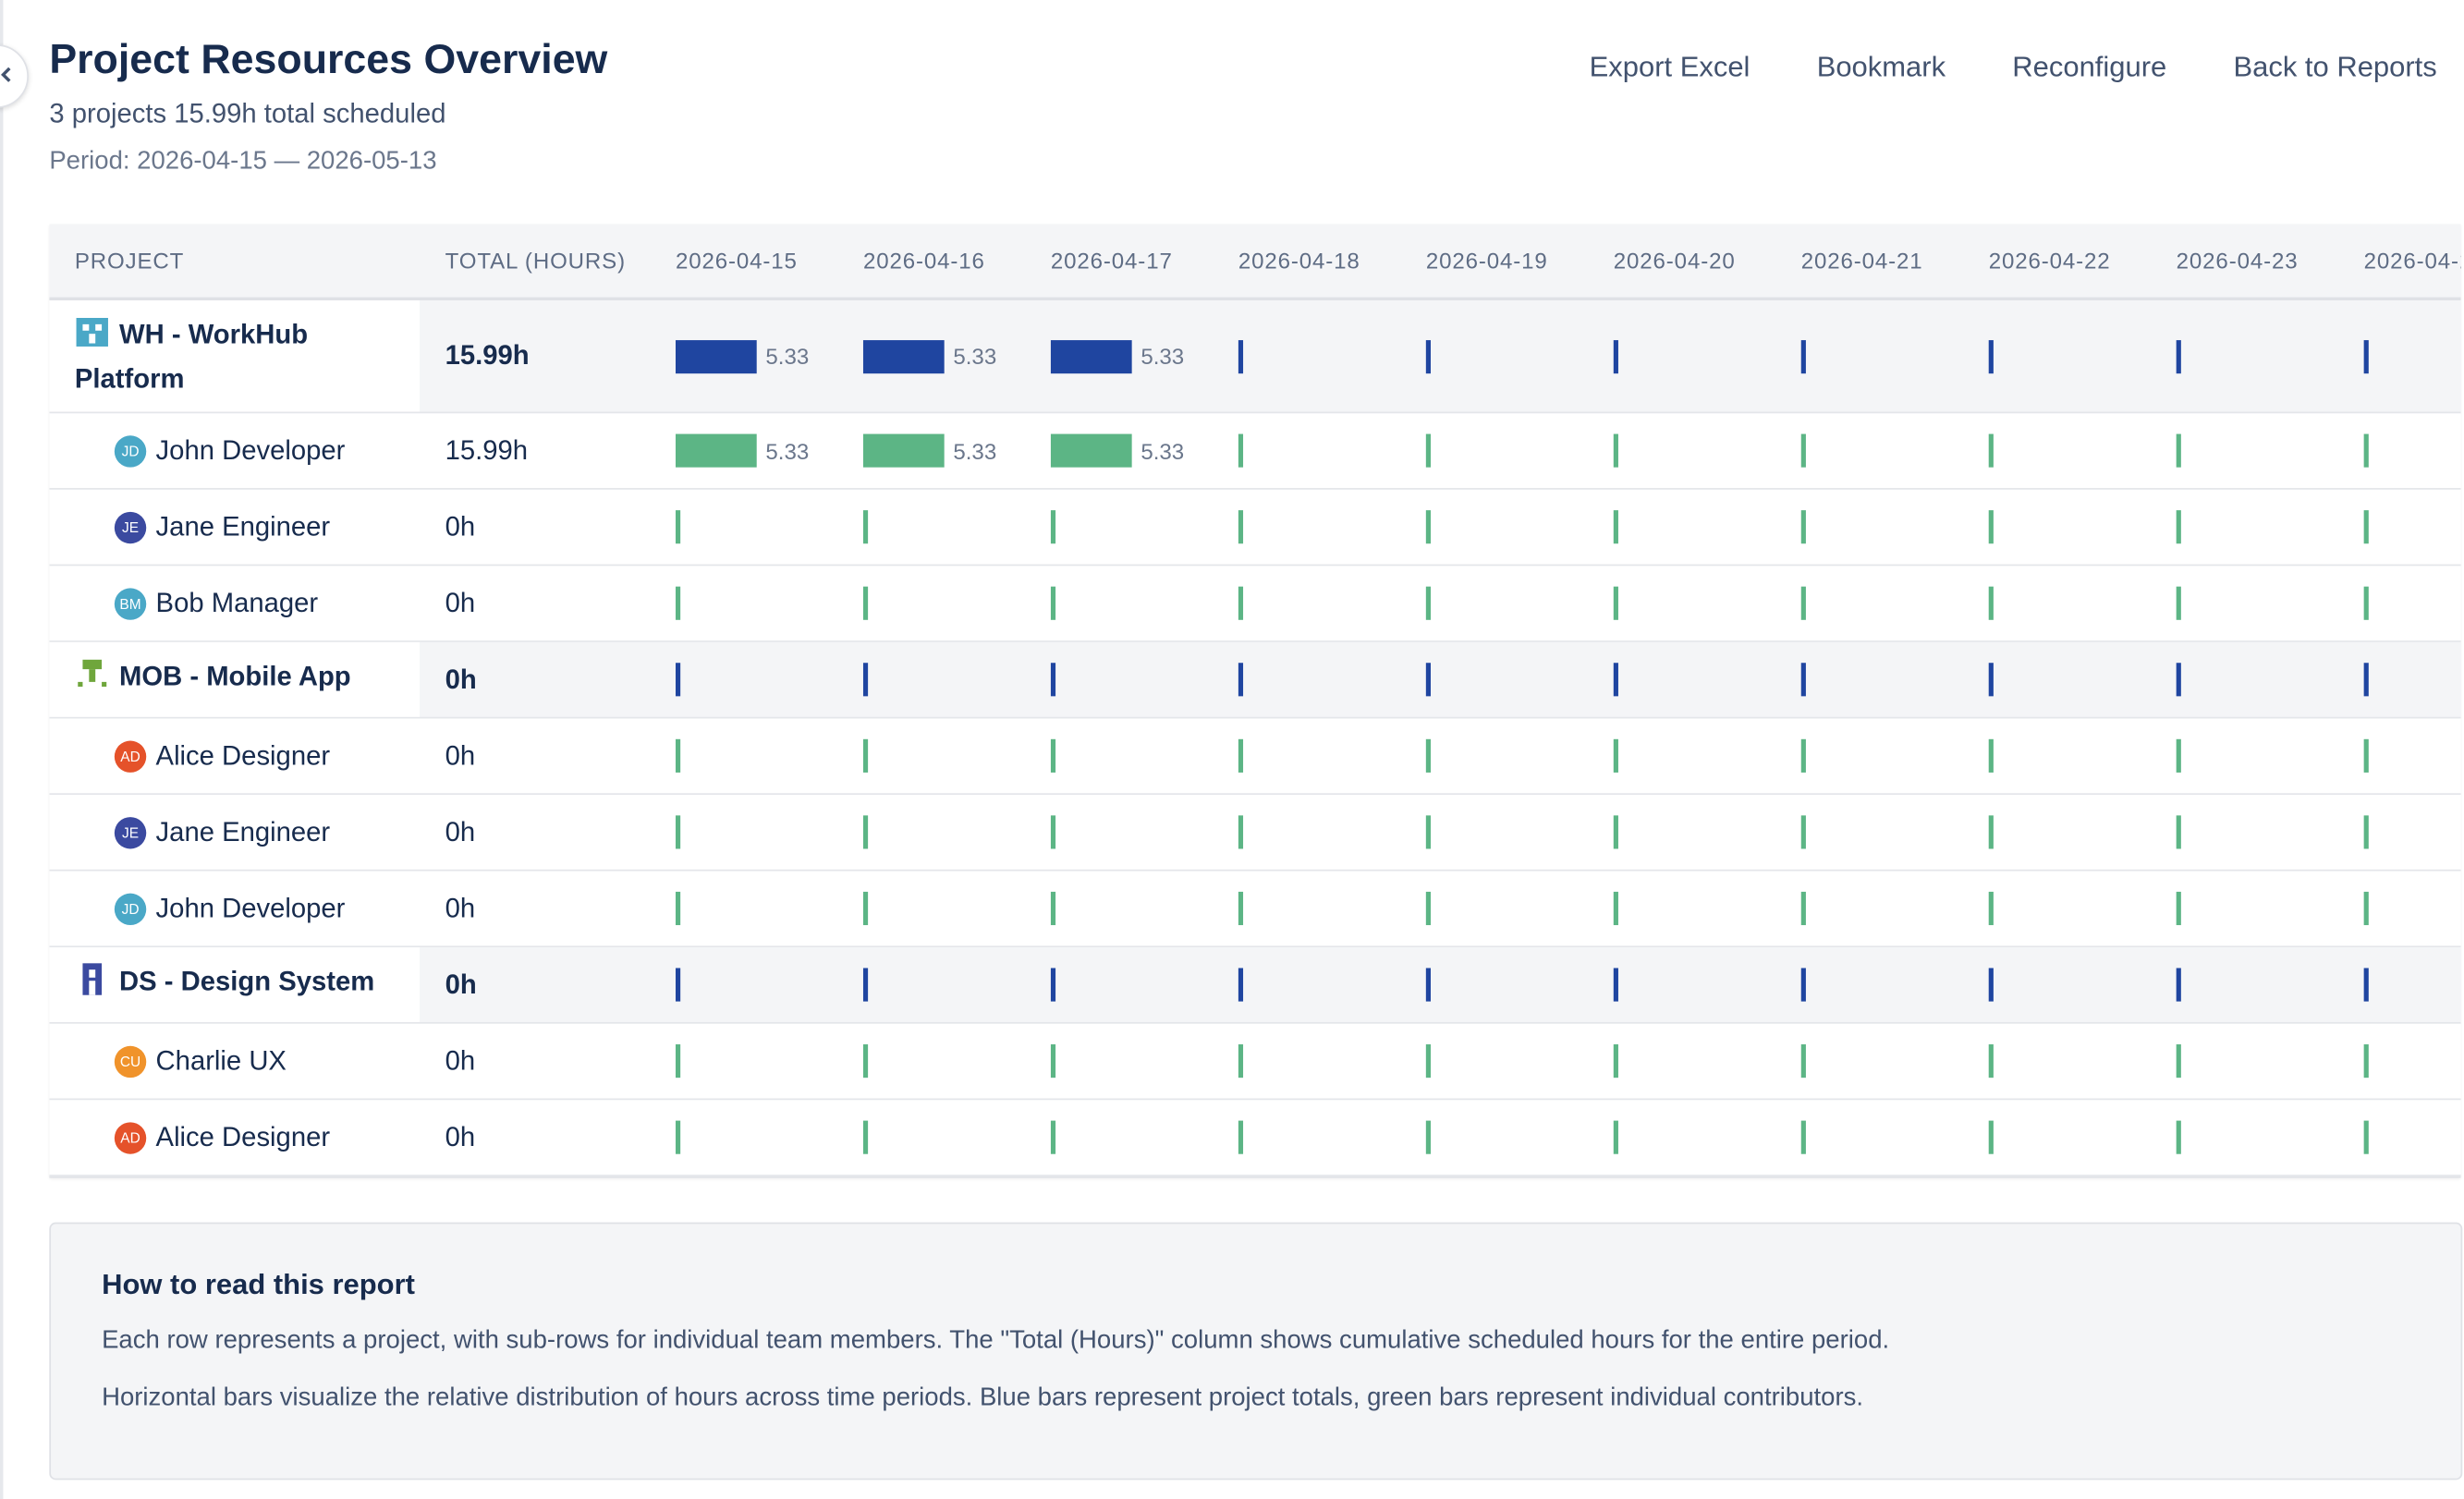 Image resolution: width=2464 pixels, height=1499 pixels. What do you see at coordinates (1255, 833) in the screenshot?
I see `member-row: JE Jane Engineer 0h` at bounding box center [1255, 833].